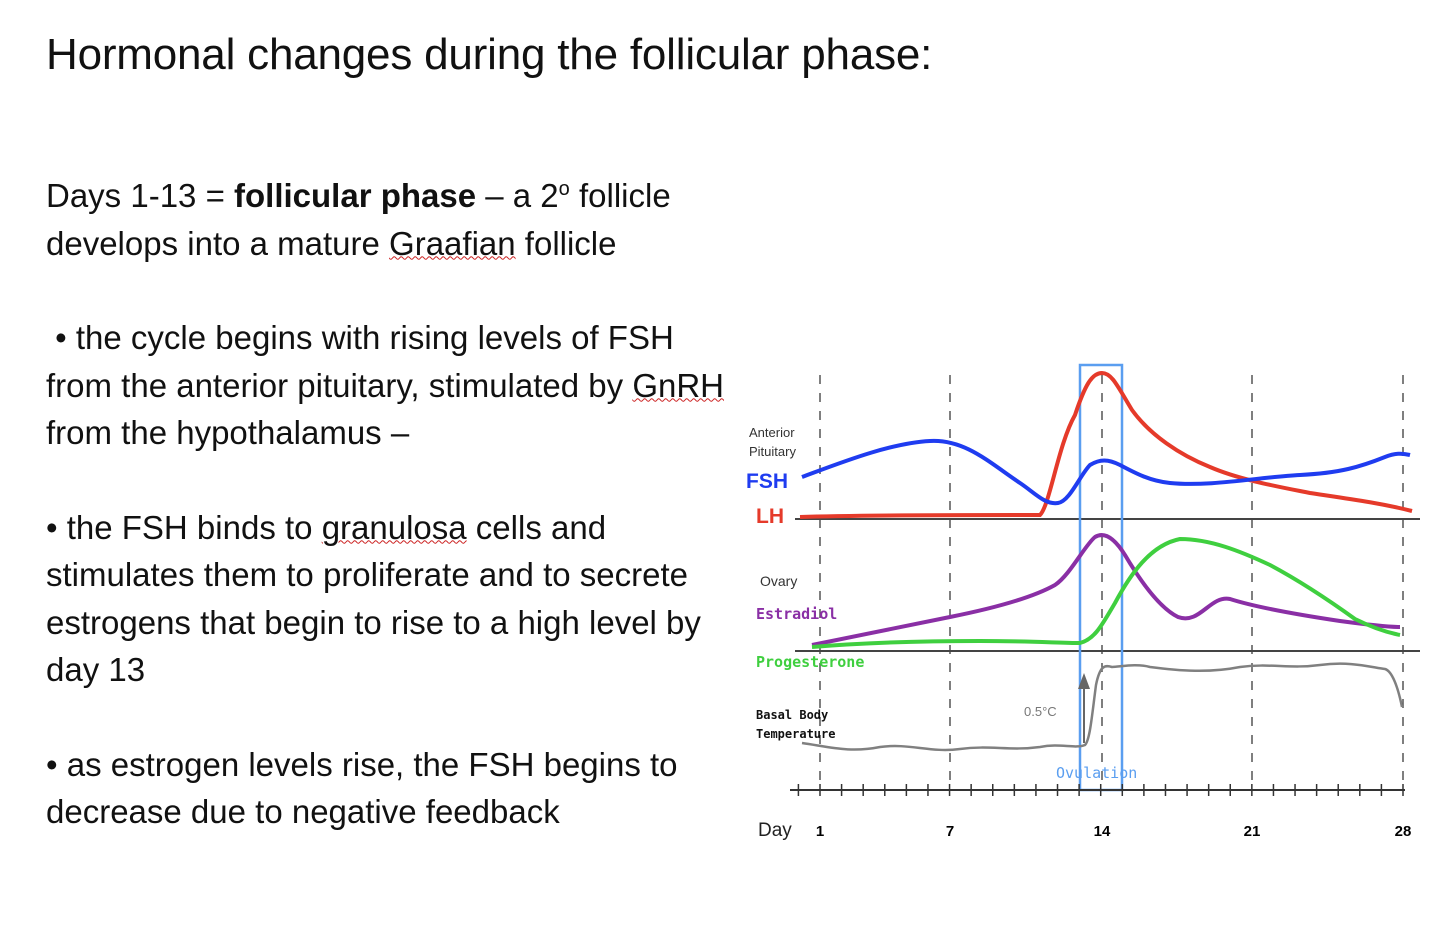  What do you see at coordinates (1102, 831) in the screenshot?
I see `day-tick-14: 14` at bounding box center [1102, 831].